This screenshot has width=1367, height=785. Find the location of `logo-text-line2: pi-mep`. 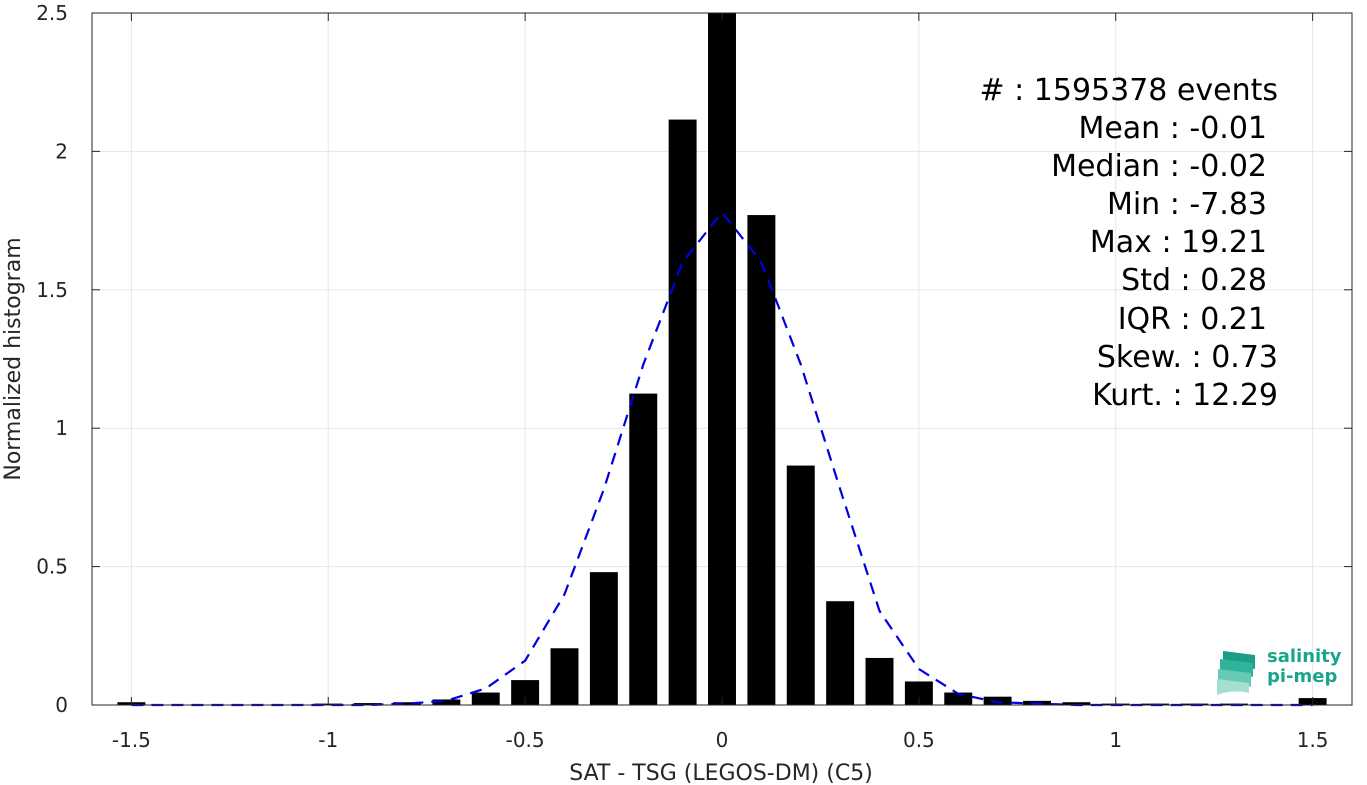

logo-text-line2: pi-mep is located at coordinates (1302, 676).